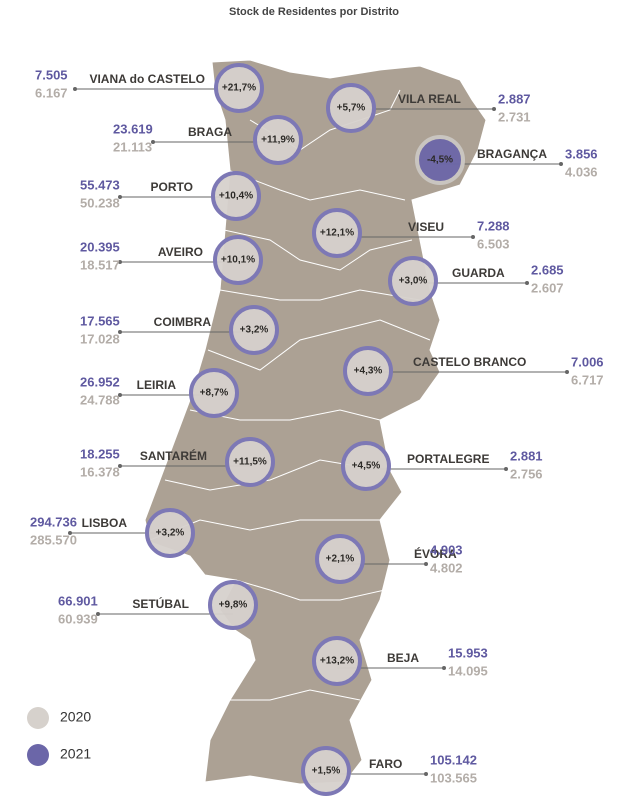  What do you see at coordinates (587, 379) in the screenshot?
I see `value-2020: 6.717` at bounding box center [587, 379].